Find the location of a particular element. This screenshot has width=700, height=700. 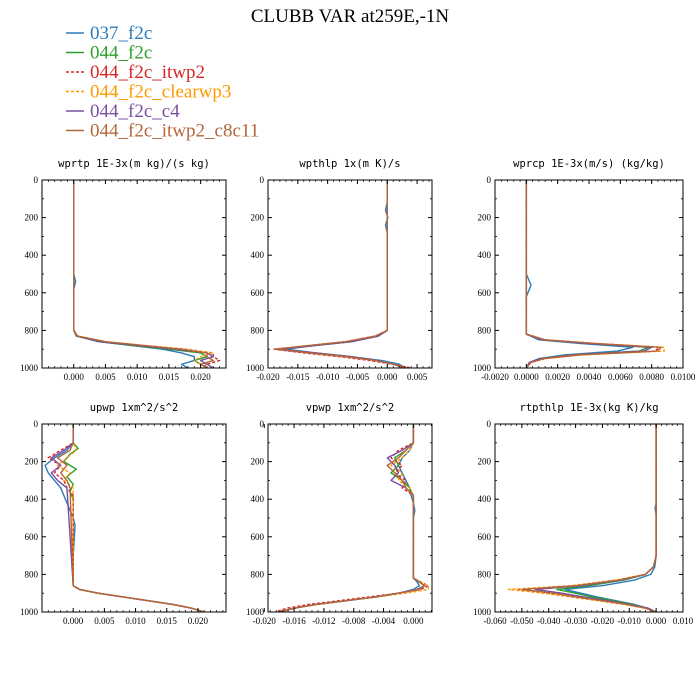

plot-frame is located at coordinates (350, 274).